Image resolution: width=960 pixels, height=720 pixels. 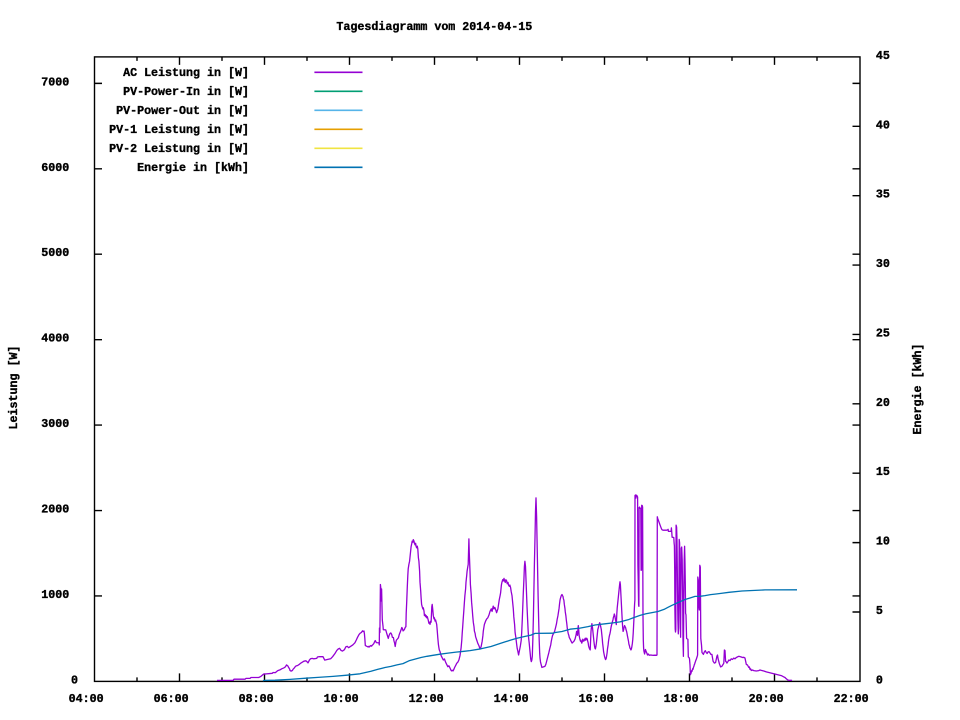 What do you see at coordinates (681, 699) in the screenshot?
I see `svg-text: 18:00` at bounding box center [681, 699].